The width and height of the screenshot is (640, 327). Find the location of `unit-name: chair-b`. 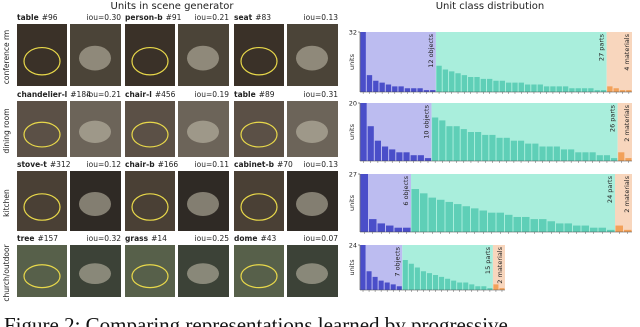

unit-name: chair-b is located at coordinates (140, 164).